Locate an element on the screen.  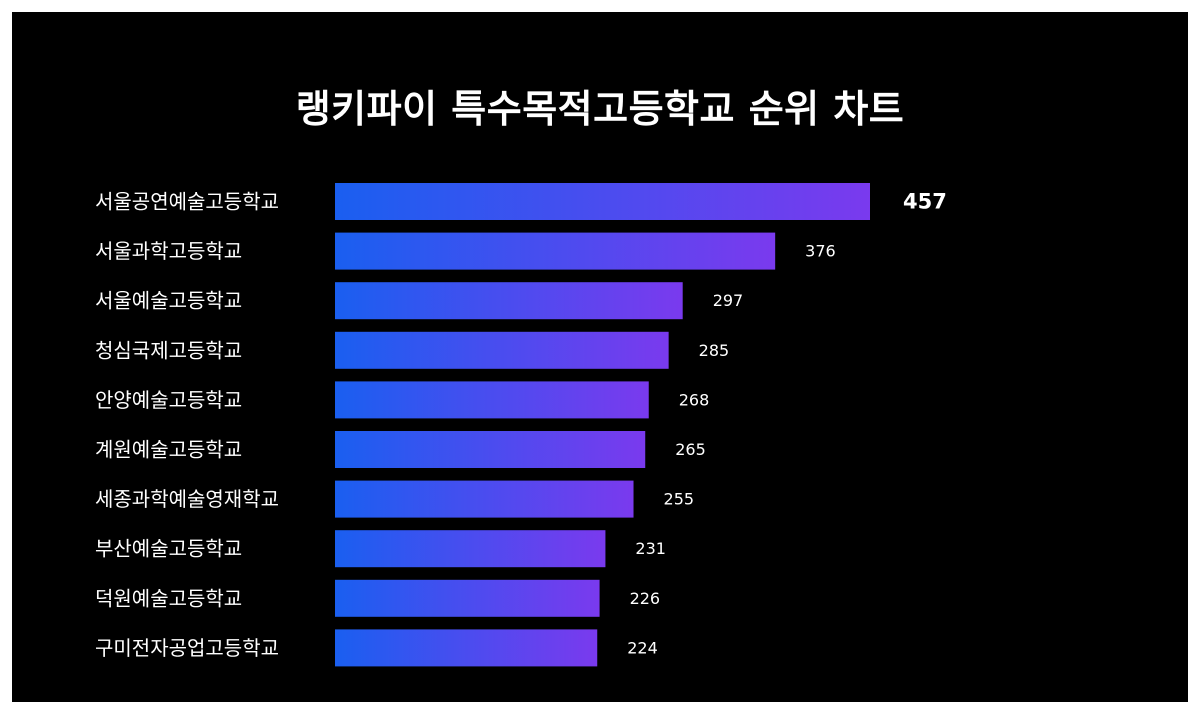
category-label: 서울공연예술고등학교 is located at coordinates (187, 202).